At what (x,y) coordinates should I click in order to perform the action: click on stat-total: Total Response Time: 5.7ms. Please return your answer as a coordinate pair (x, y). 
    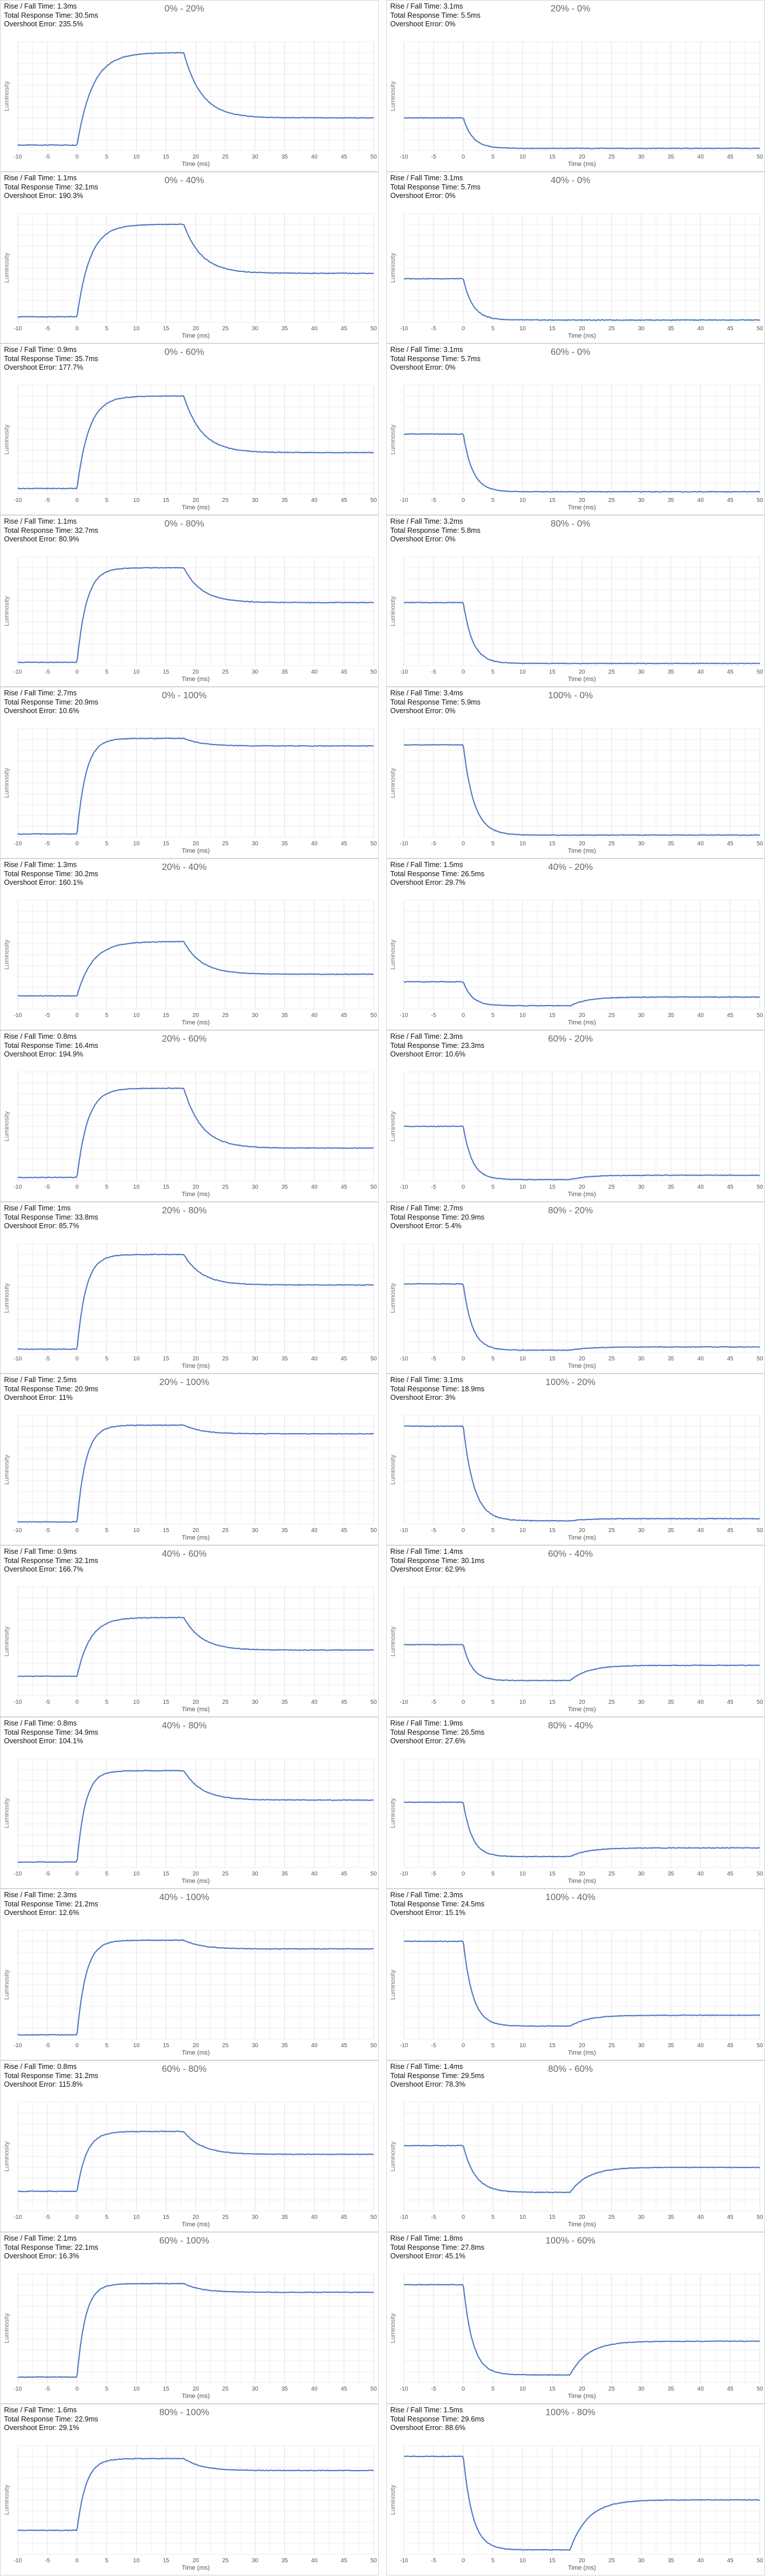
    Looking at the image, I should click on (435, 358).